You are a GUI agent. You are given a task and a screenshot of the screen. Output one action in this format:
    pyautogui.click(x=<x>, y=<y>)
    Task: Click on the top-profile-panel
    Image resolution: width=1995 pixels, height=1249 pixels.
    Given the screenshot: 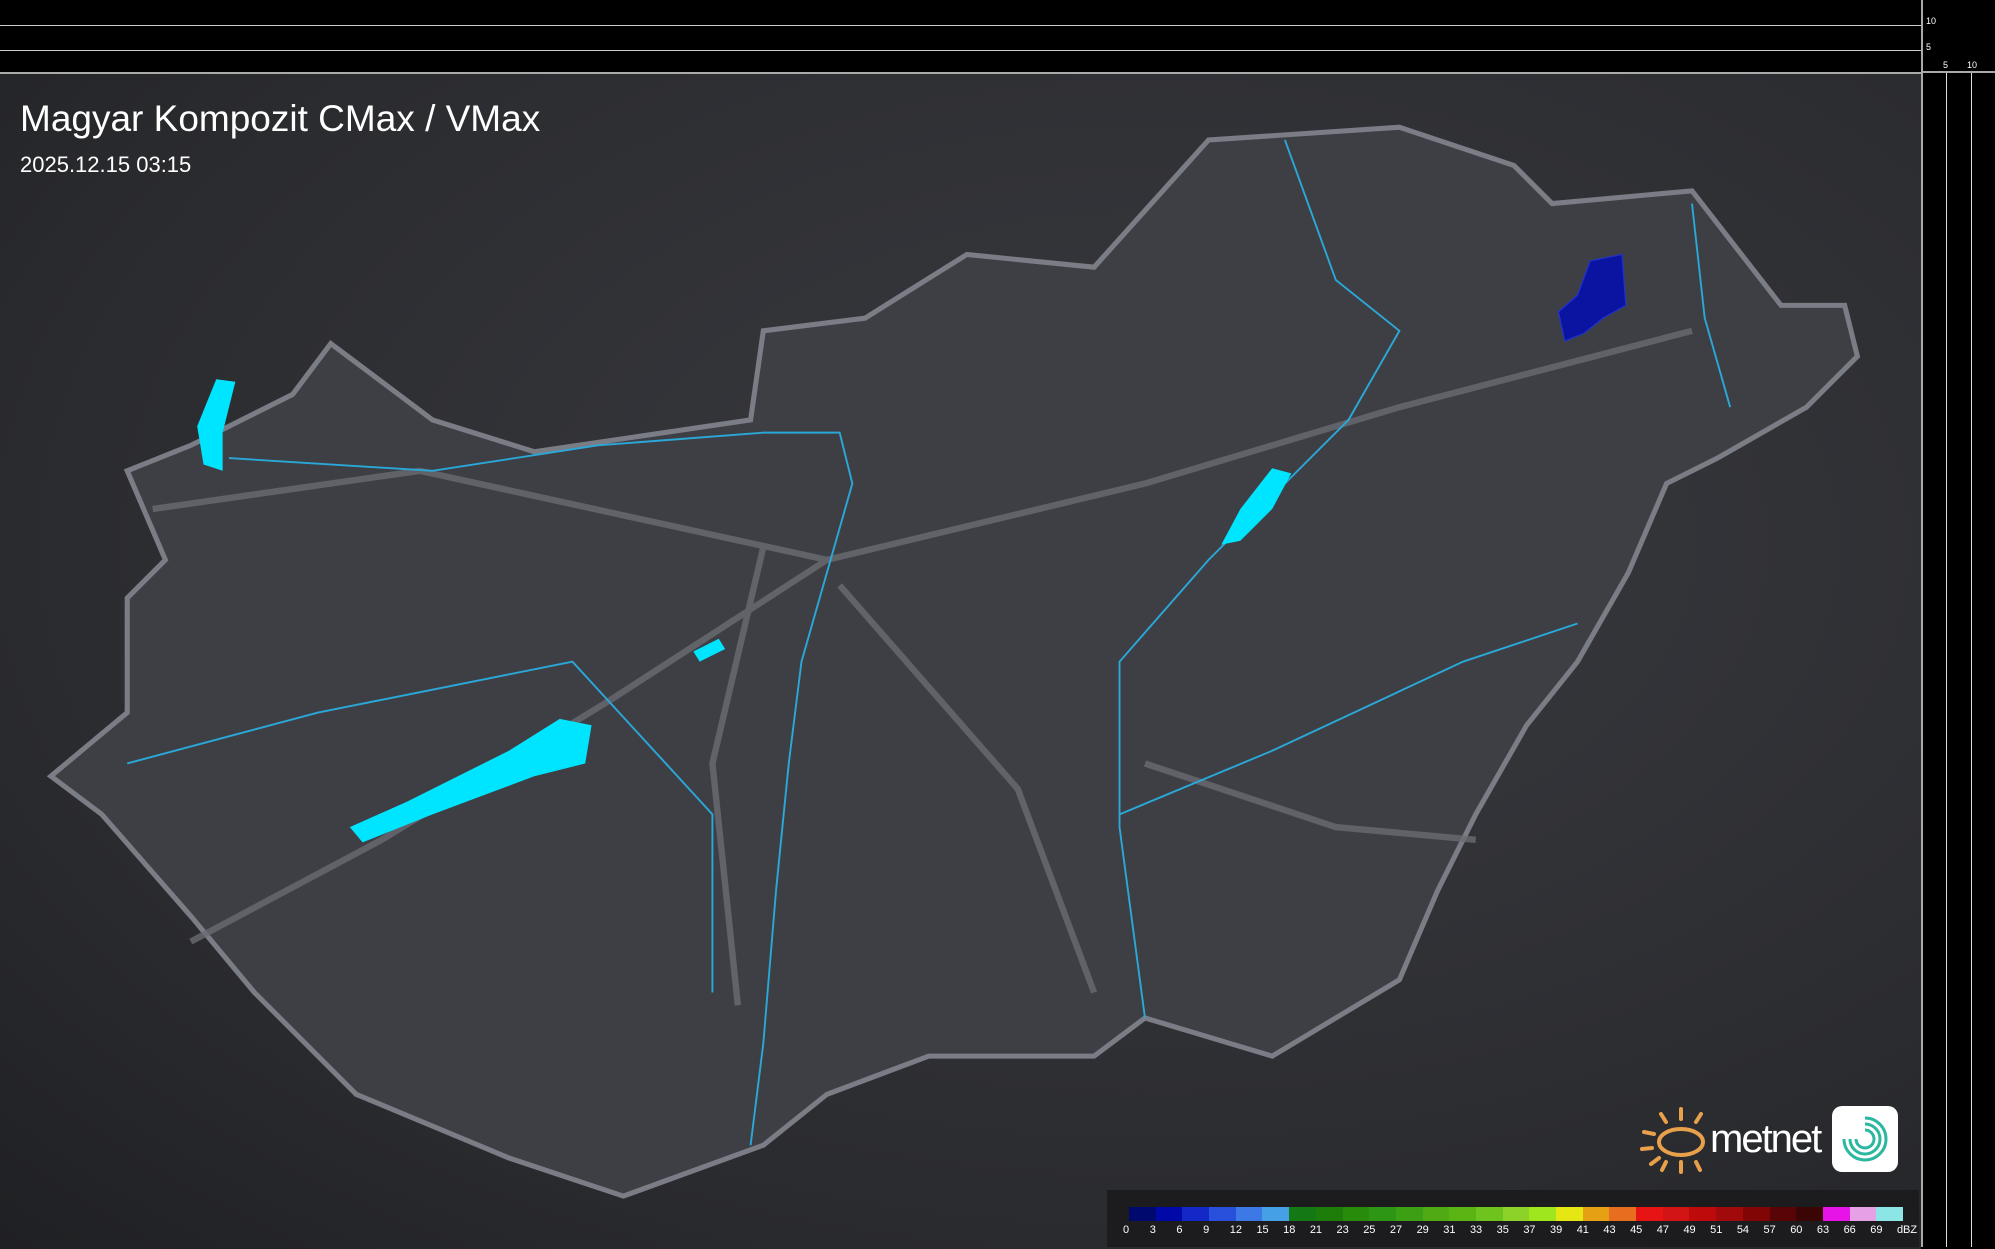 What is the action you would take?
    pyautogui.click(x=960, y=36)
    